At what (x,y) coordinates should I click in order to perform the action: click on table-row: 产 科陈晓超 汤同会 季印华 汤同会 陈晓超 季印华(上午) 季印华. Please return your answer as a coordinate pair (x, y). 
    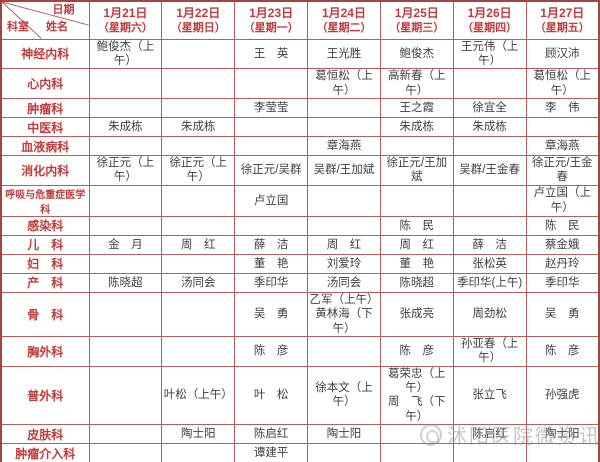
    Looking at the image, I should click on (300, 282).